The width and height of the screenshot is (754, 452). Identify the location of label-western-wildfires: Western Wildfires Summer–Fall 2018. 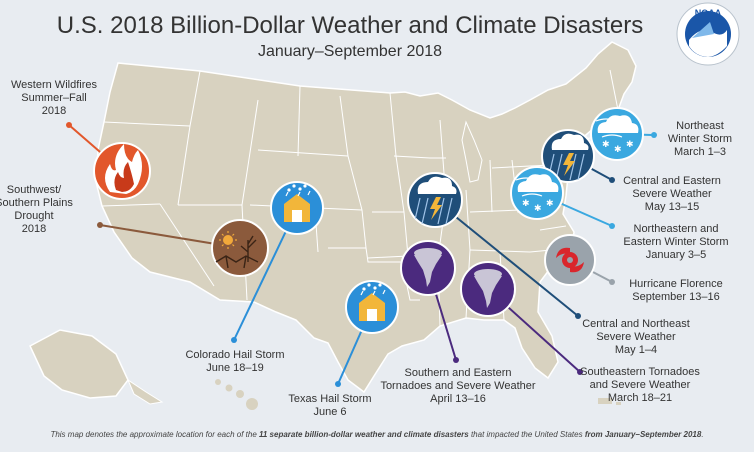
(54, 98).